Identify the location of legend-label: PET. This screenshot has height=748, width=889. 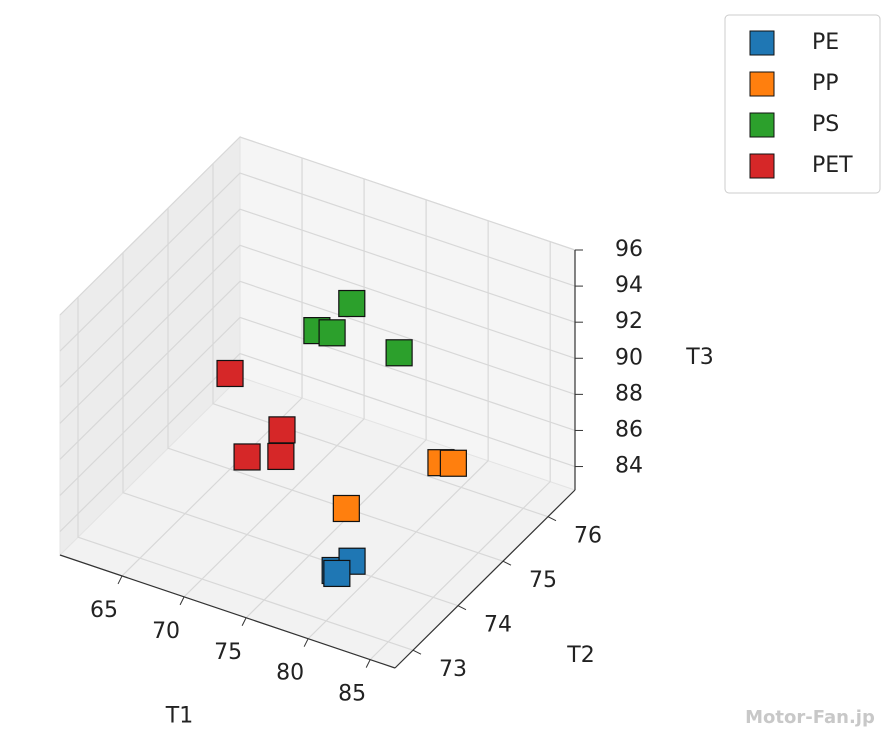
(832, 165).